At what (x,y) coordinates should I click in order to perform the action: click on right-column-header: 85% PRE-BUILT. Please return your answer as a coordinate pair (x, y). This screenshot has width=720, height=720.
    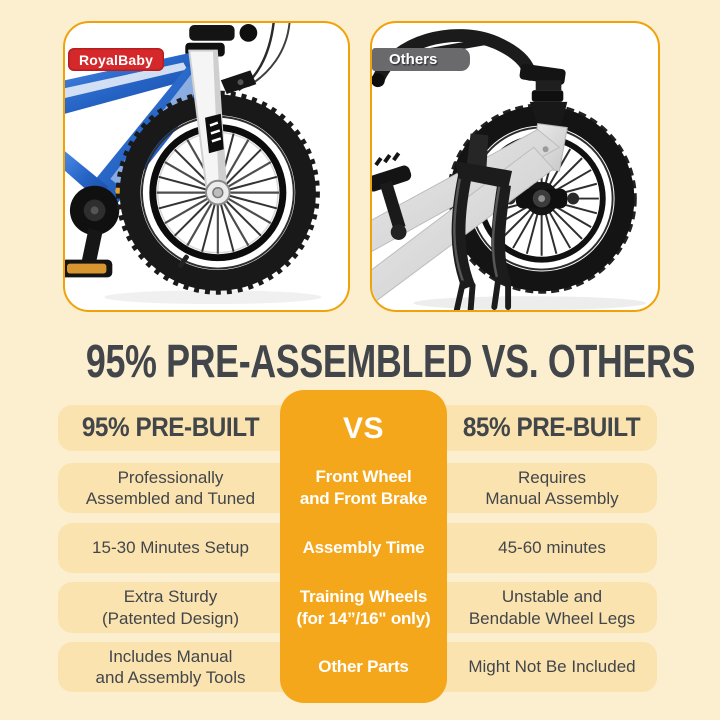
    Looking at the image, I should click on (552, 427).